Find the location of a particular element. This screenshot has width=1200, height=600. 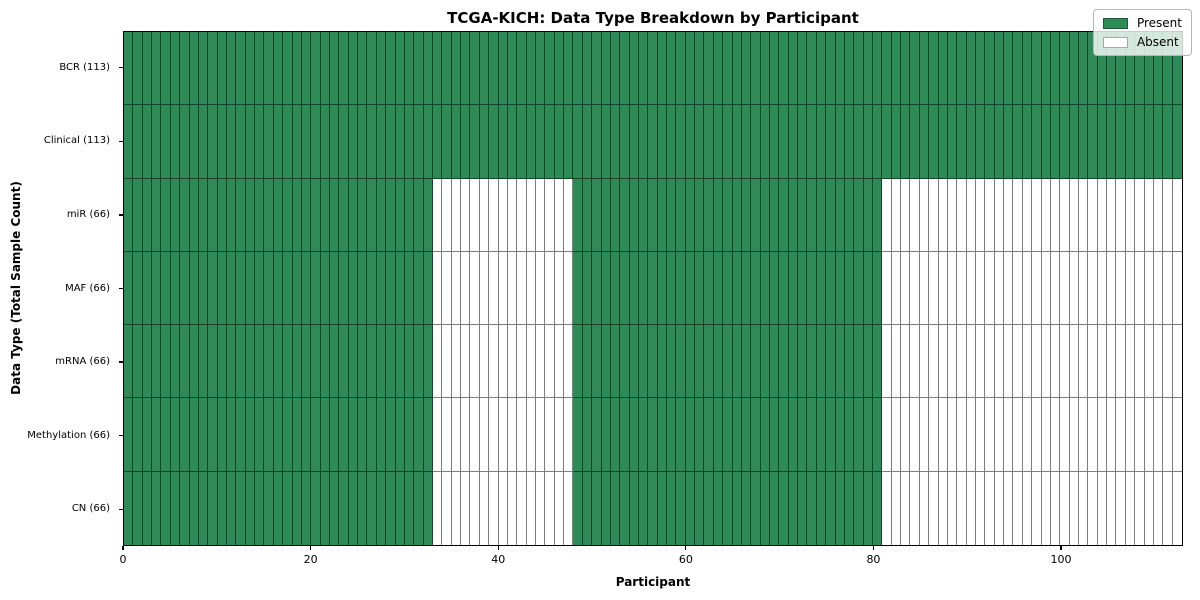

y-tick-label-mRNA: mRNA (66) is located at coordinates (82, 362).